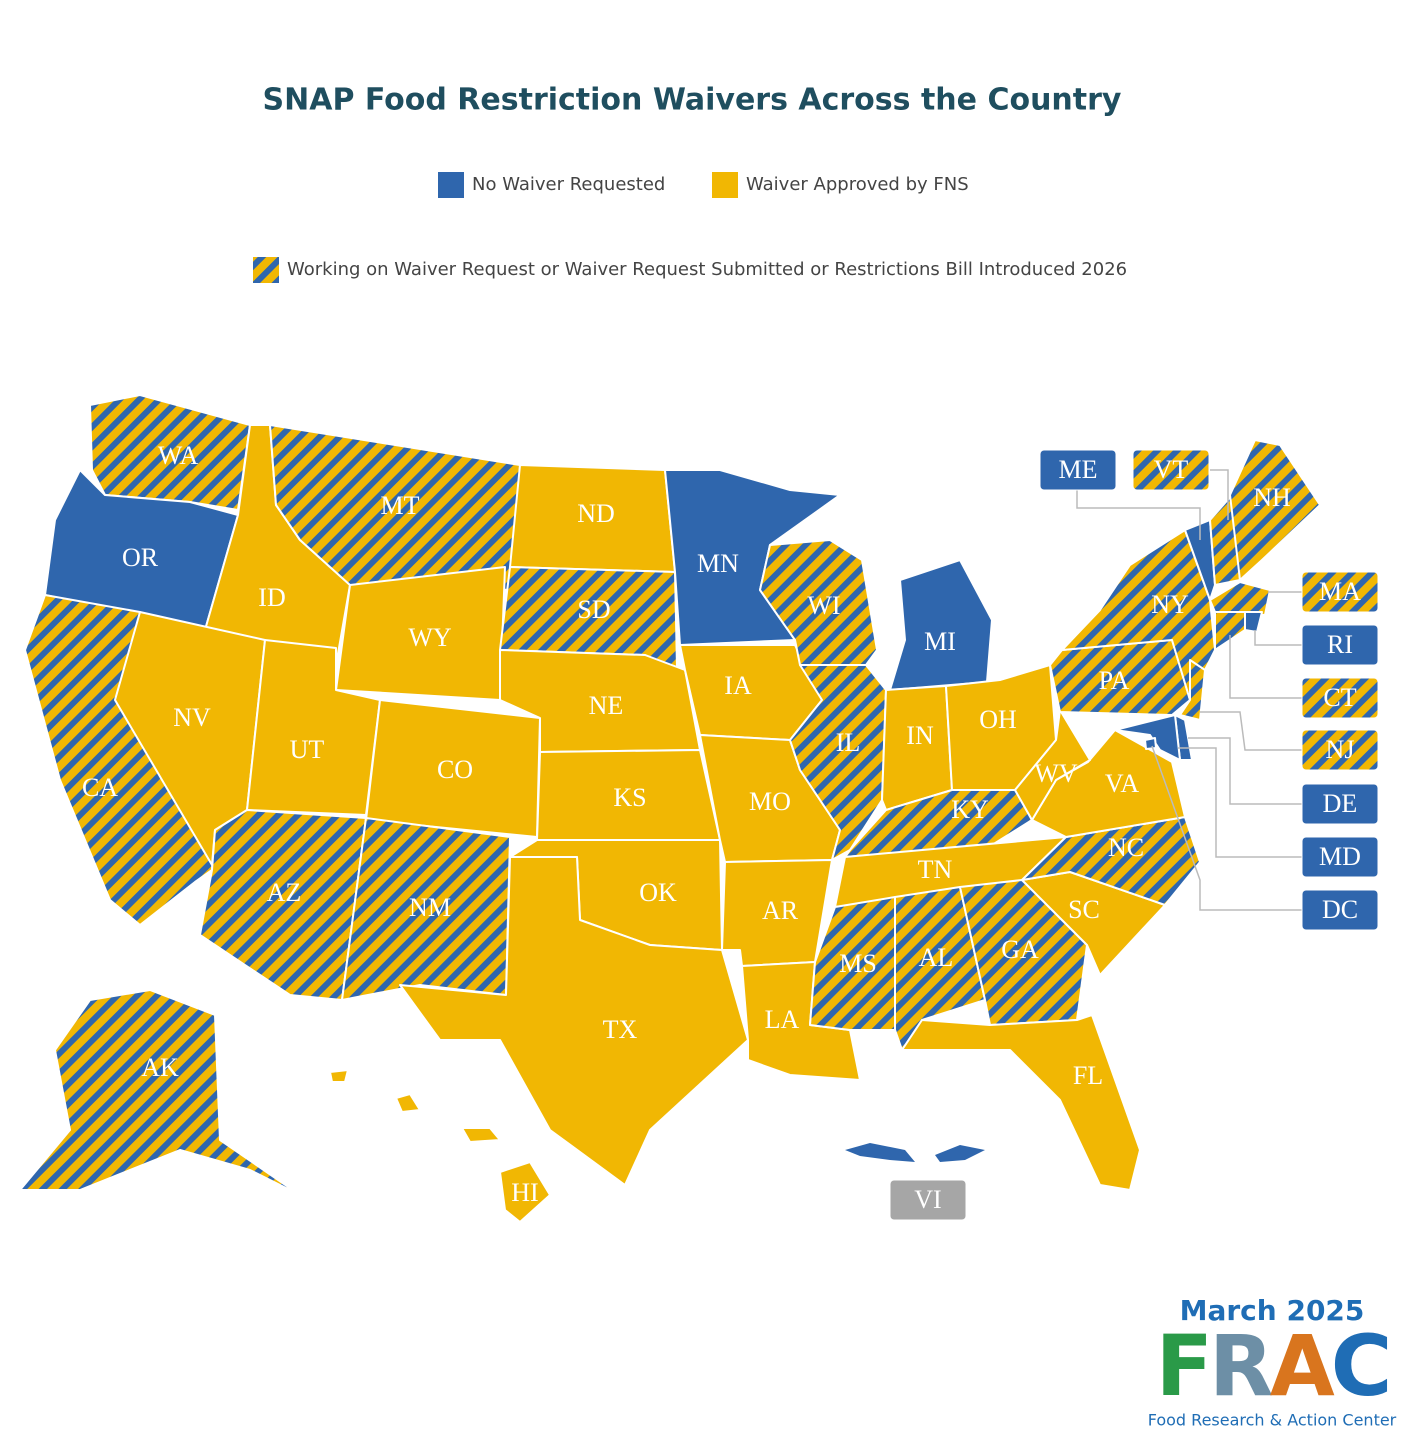 This screenshot has height=1448, width=1414. Describe the element at coordinates (998, 719) in the screenshot. I see `state-label: OH` at that location.